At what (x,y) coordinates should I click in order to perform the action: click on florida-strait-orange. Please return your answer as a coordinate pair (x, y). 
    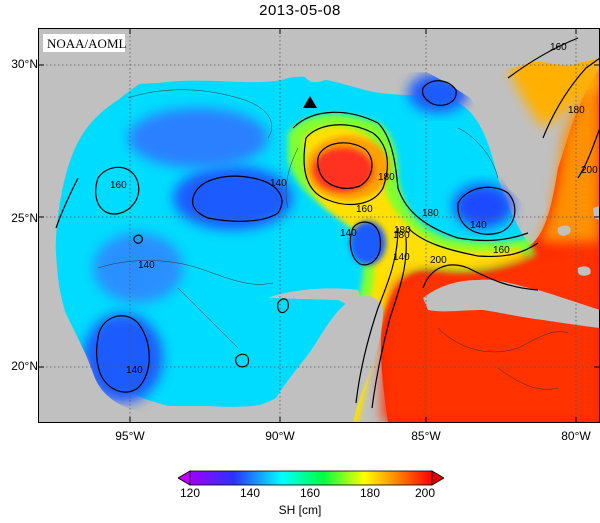
    Looking at the image, I should click on (569, 153).